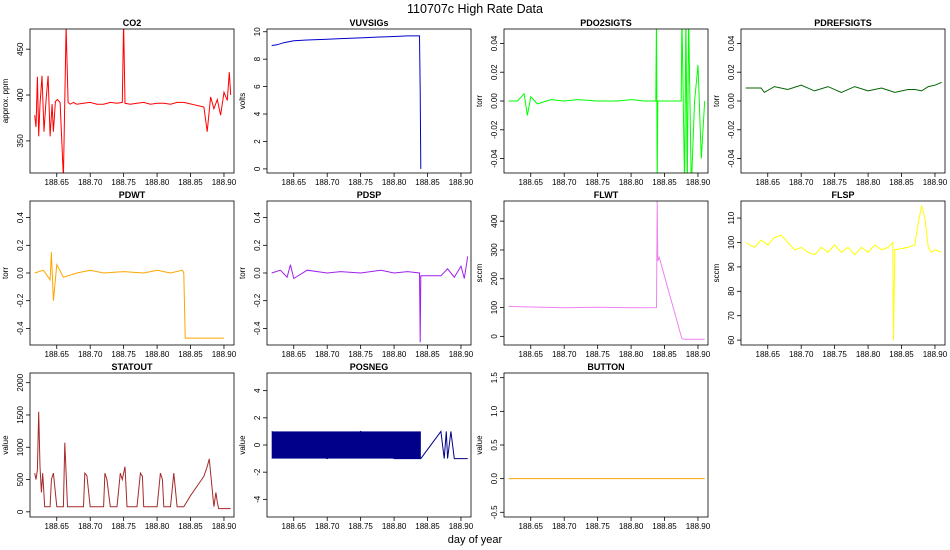 This screenshot has height=550, width=950. What do you see at coordinates (842, 195) in the screenshot?
I see `panel-title: FLSP` at bounding box center [842, 195].